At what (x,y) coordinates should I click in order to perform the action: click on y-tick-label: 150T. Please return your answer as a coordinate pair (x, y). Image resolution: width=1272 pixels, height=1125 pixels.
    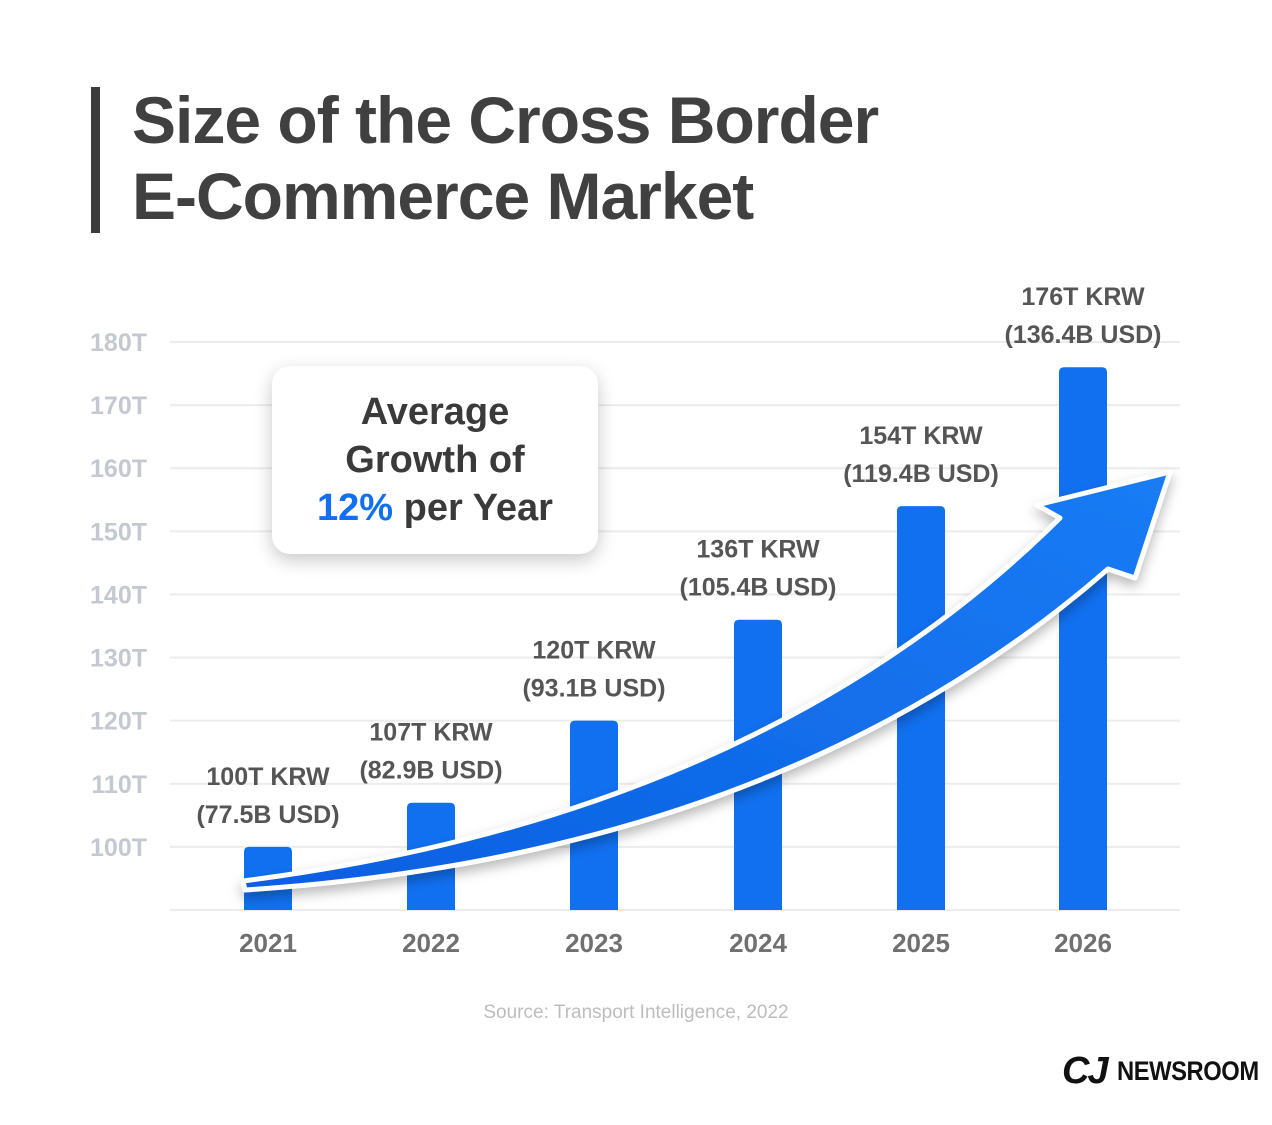
    Looking at the image, I should click on (118, 532).